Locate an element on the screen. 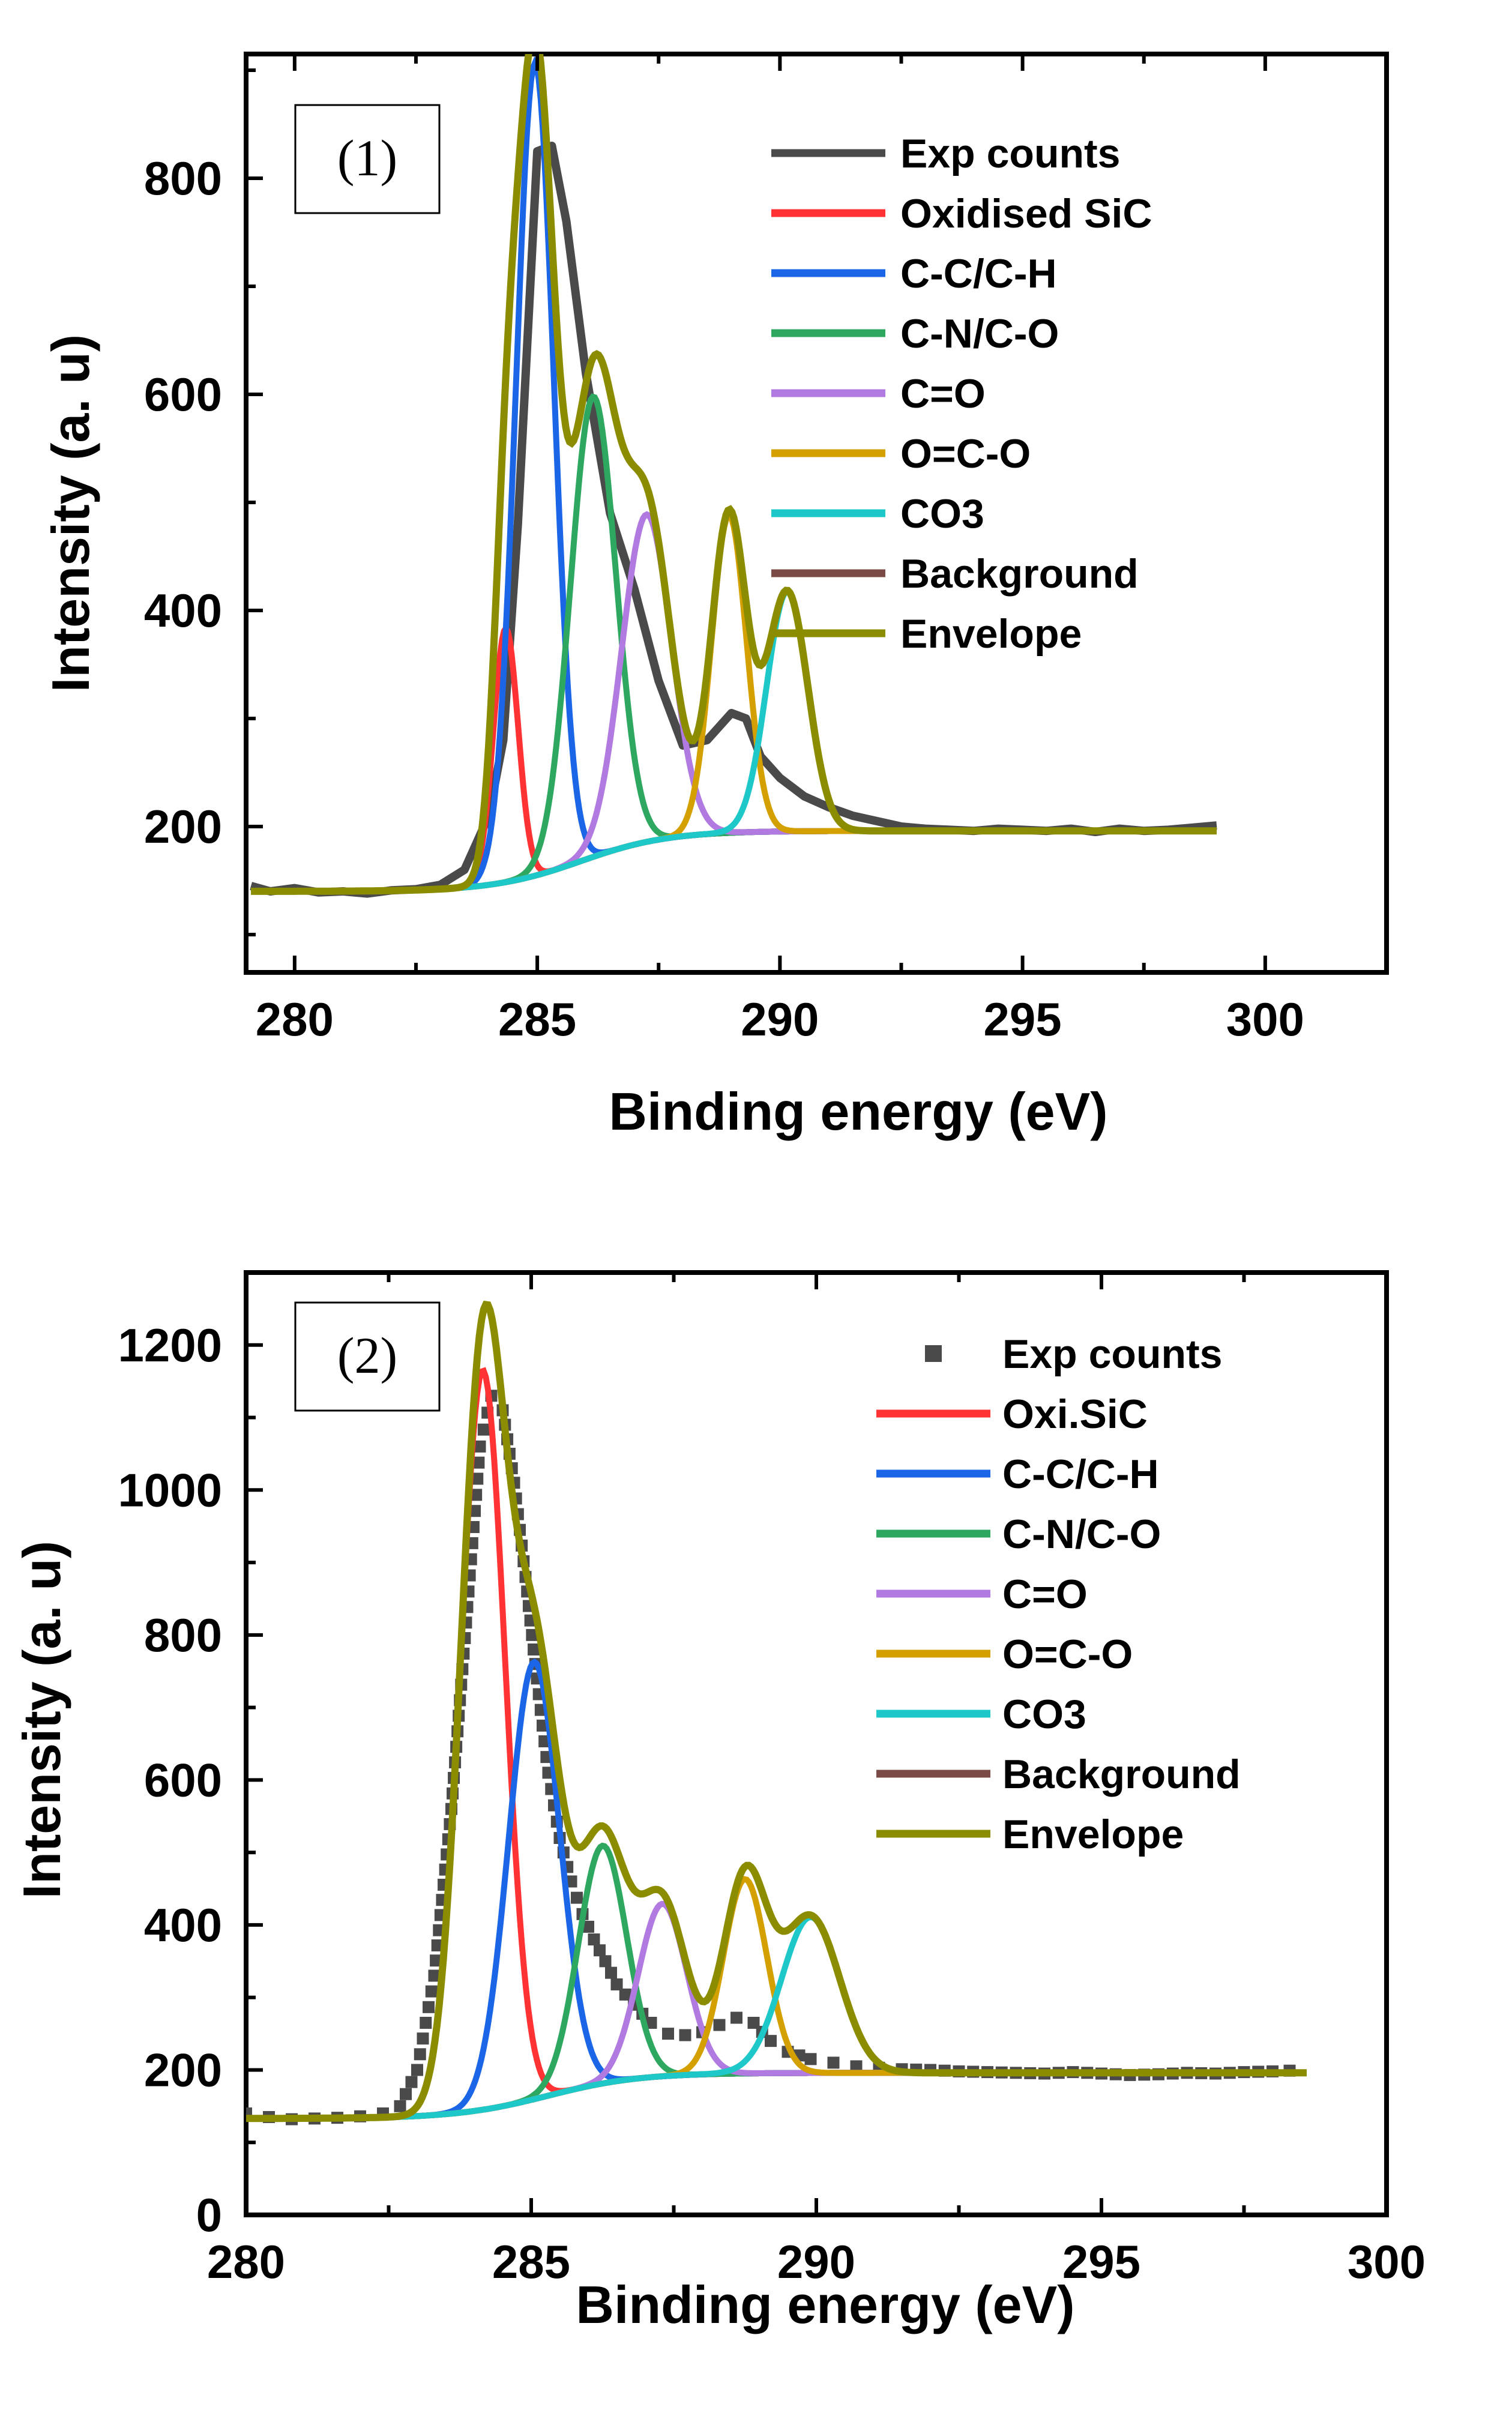 The height and width of the screenshot is (2410, 1512). y-tick-label: 800 is located at coordinates (183, 178).